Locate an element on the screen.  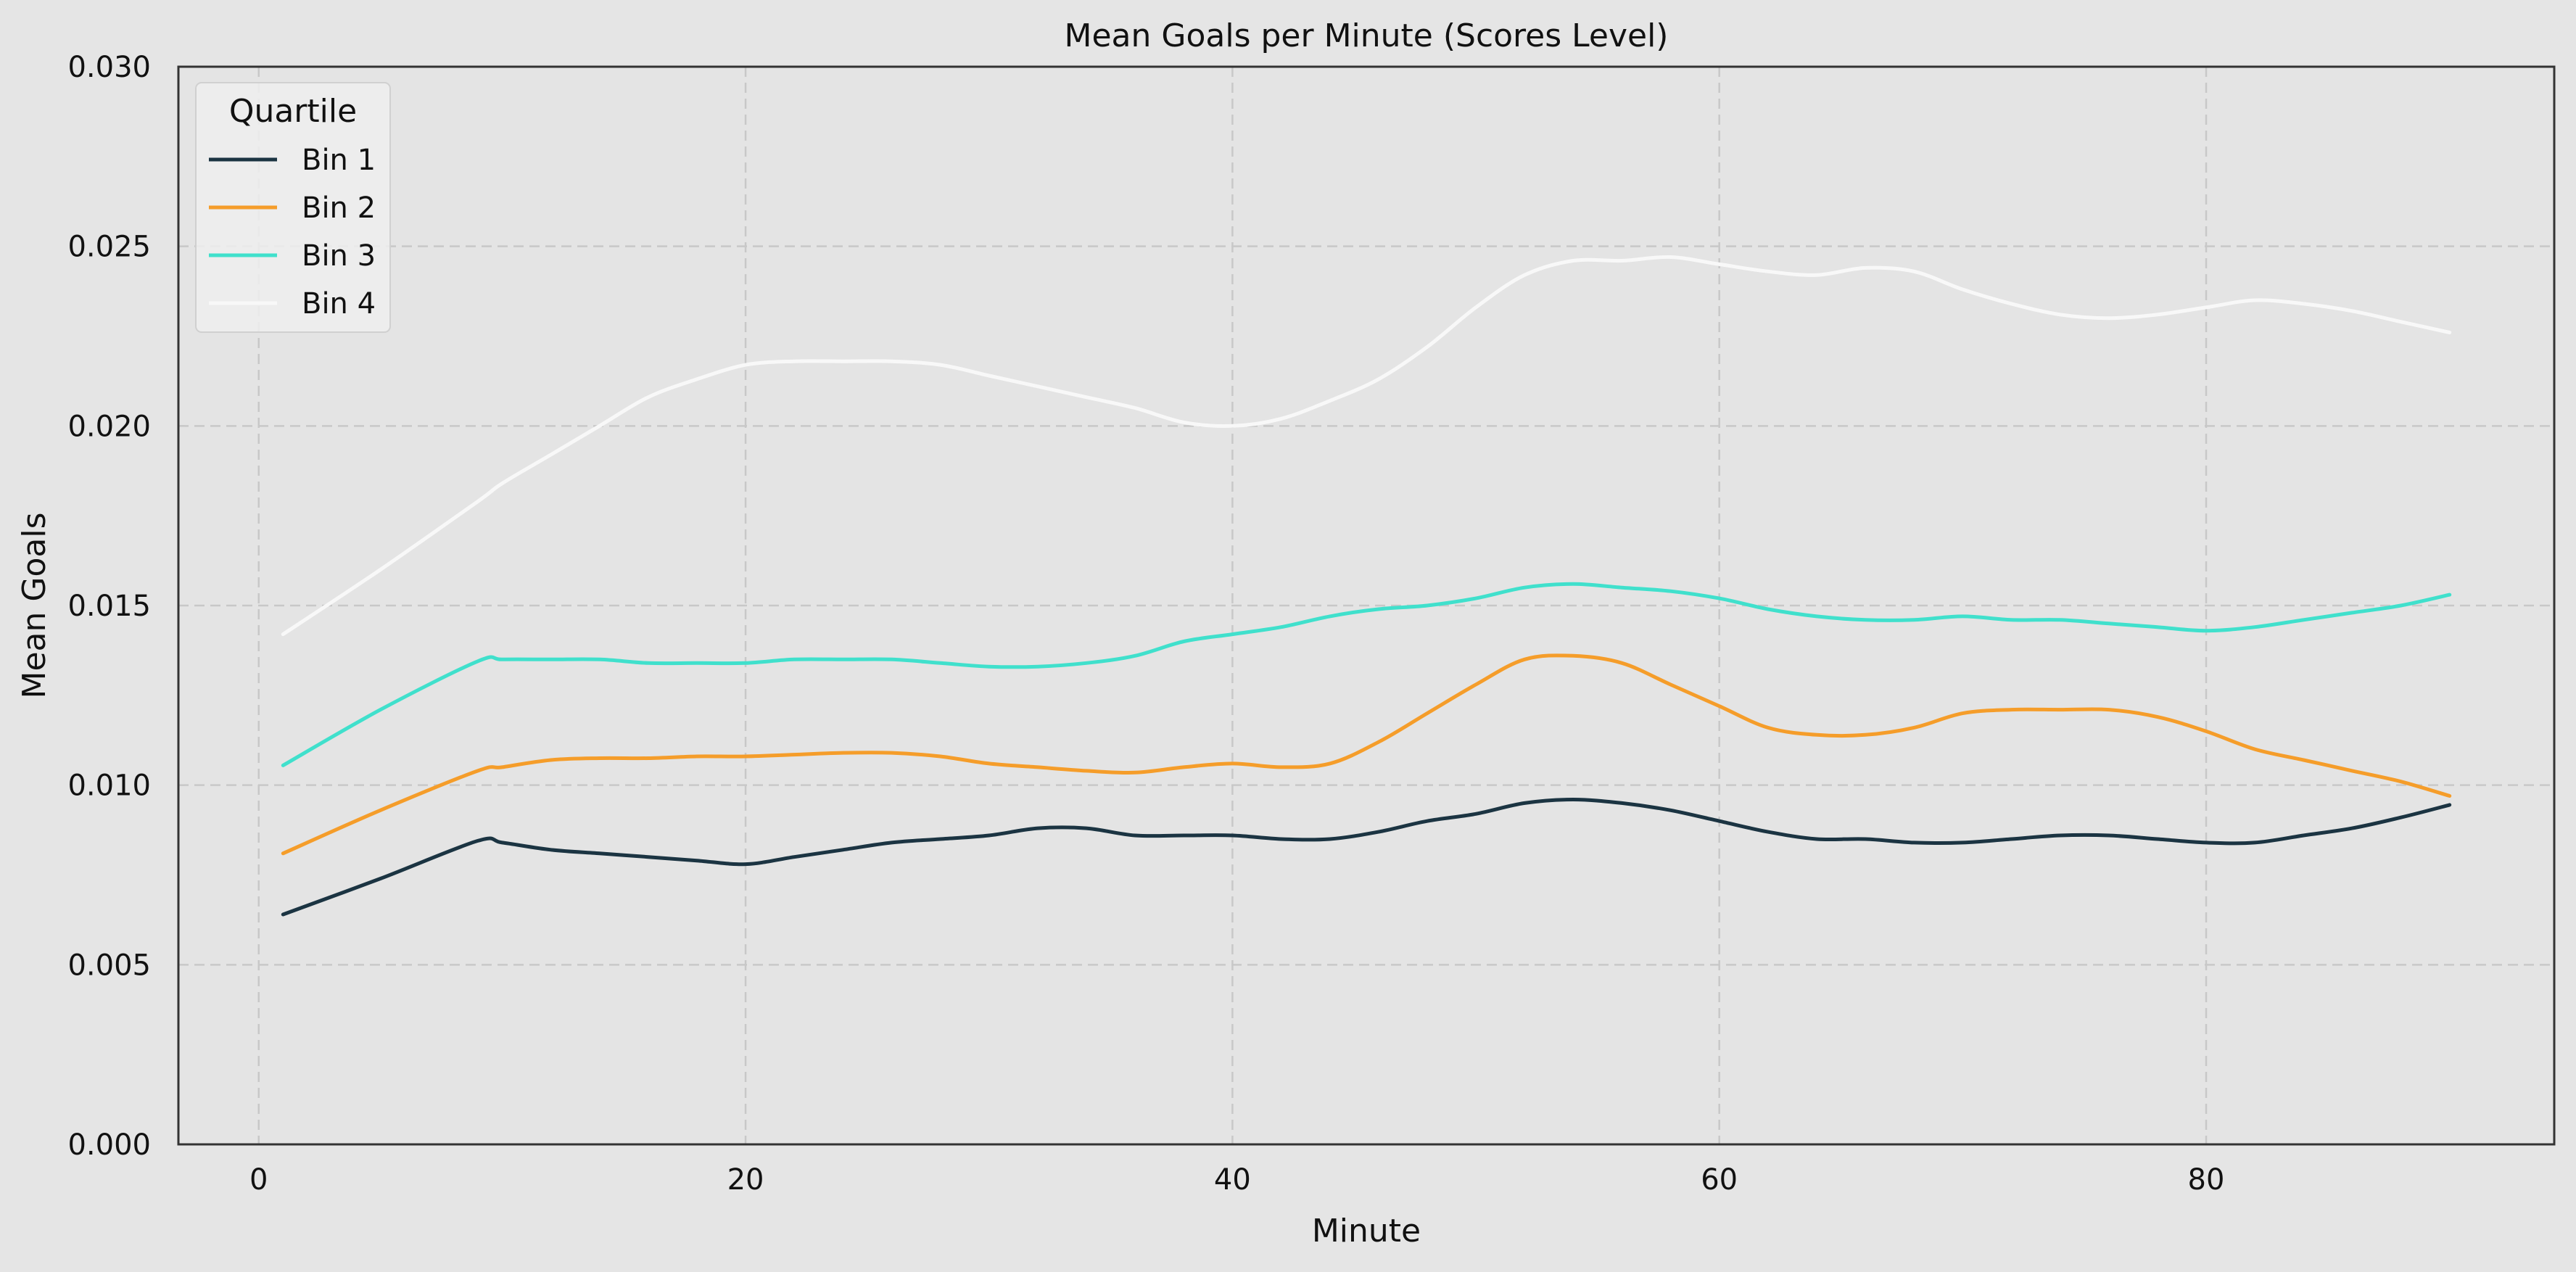
legend-label: Bin 3 is located at coordinates (339, 256).